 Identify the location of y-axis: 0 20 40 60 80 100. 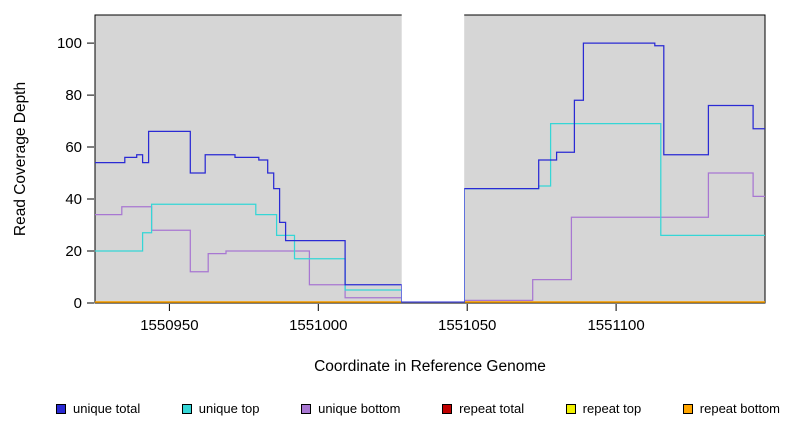
(75, 173).